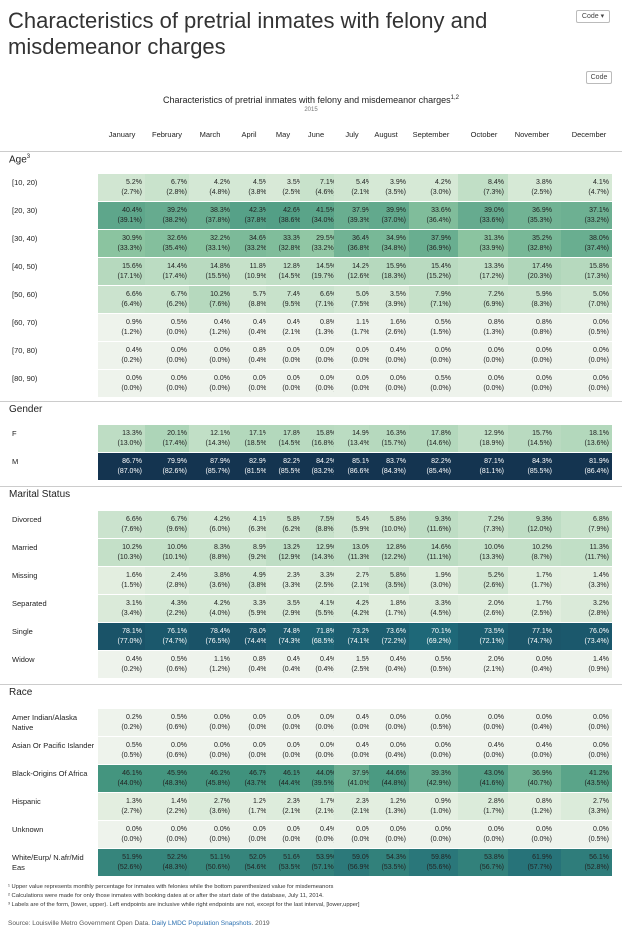  What do you see at coordinates (319, 863) in the screenshot?
I see `table-cell: 53.9% (57.1%)` at bounding box center [319, 863].